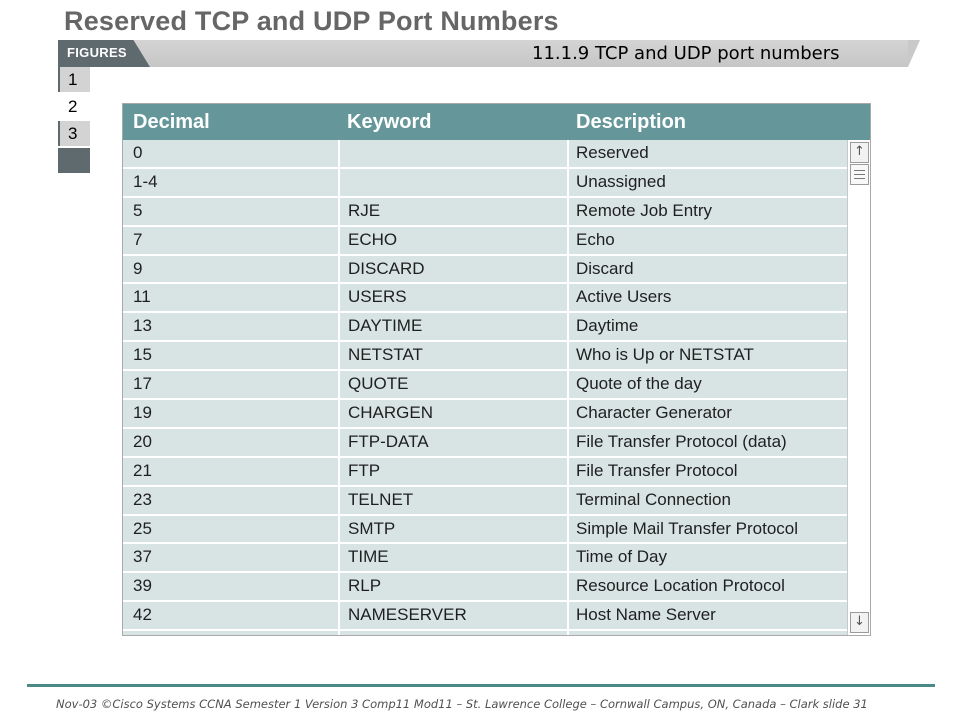 The image size is (960, 720). I want to click on table-row: 39 RLP Resource Location Protocol, so click(485, 588).